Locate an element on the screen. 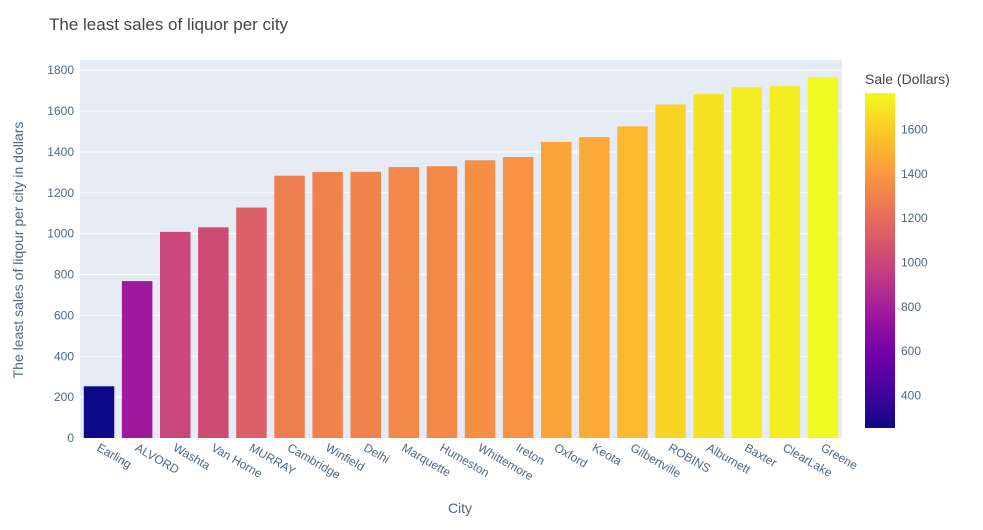 The image size is (983, 530). y-tick-label: 600 is located at coordinates (64, 315).